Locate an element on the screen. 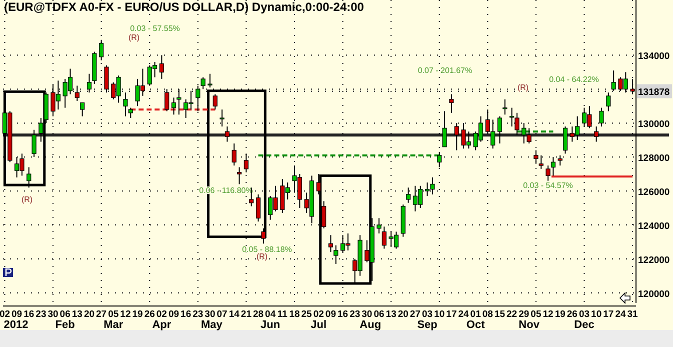  y-tick-label: 124000 is located at coordinates (654, 226).